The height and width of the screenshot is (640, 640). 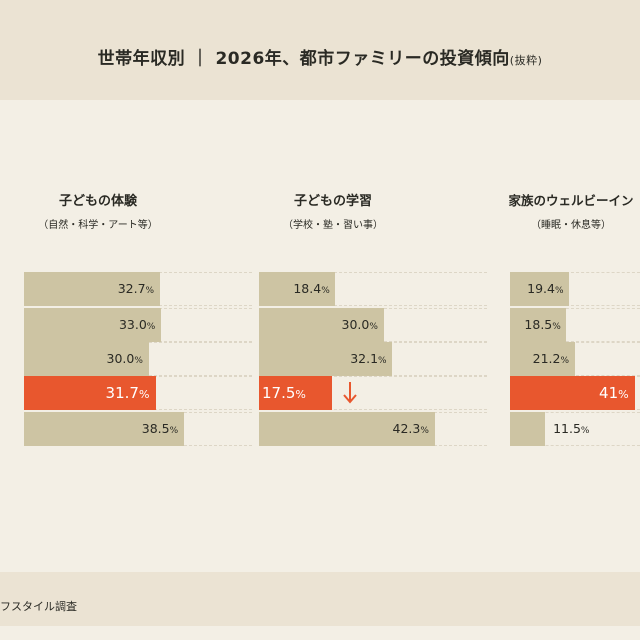 I want to click on panel-subtitle: （学校・塾・習い事）, so click(x=333, y=225).